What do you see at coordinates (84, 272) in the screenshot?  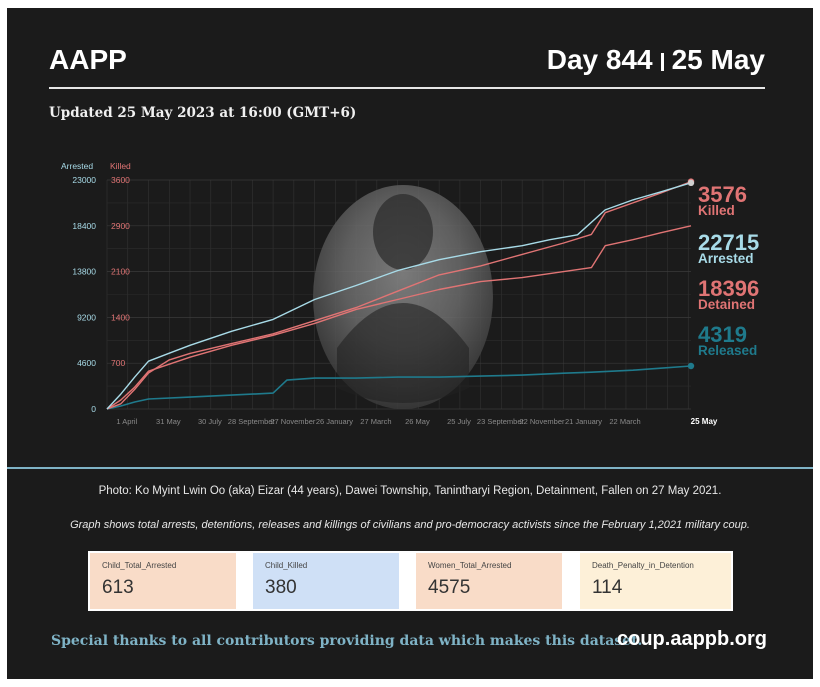 I see `left-tick-label: 13800` at bounding box center [84, 272].